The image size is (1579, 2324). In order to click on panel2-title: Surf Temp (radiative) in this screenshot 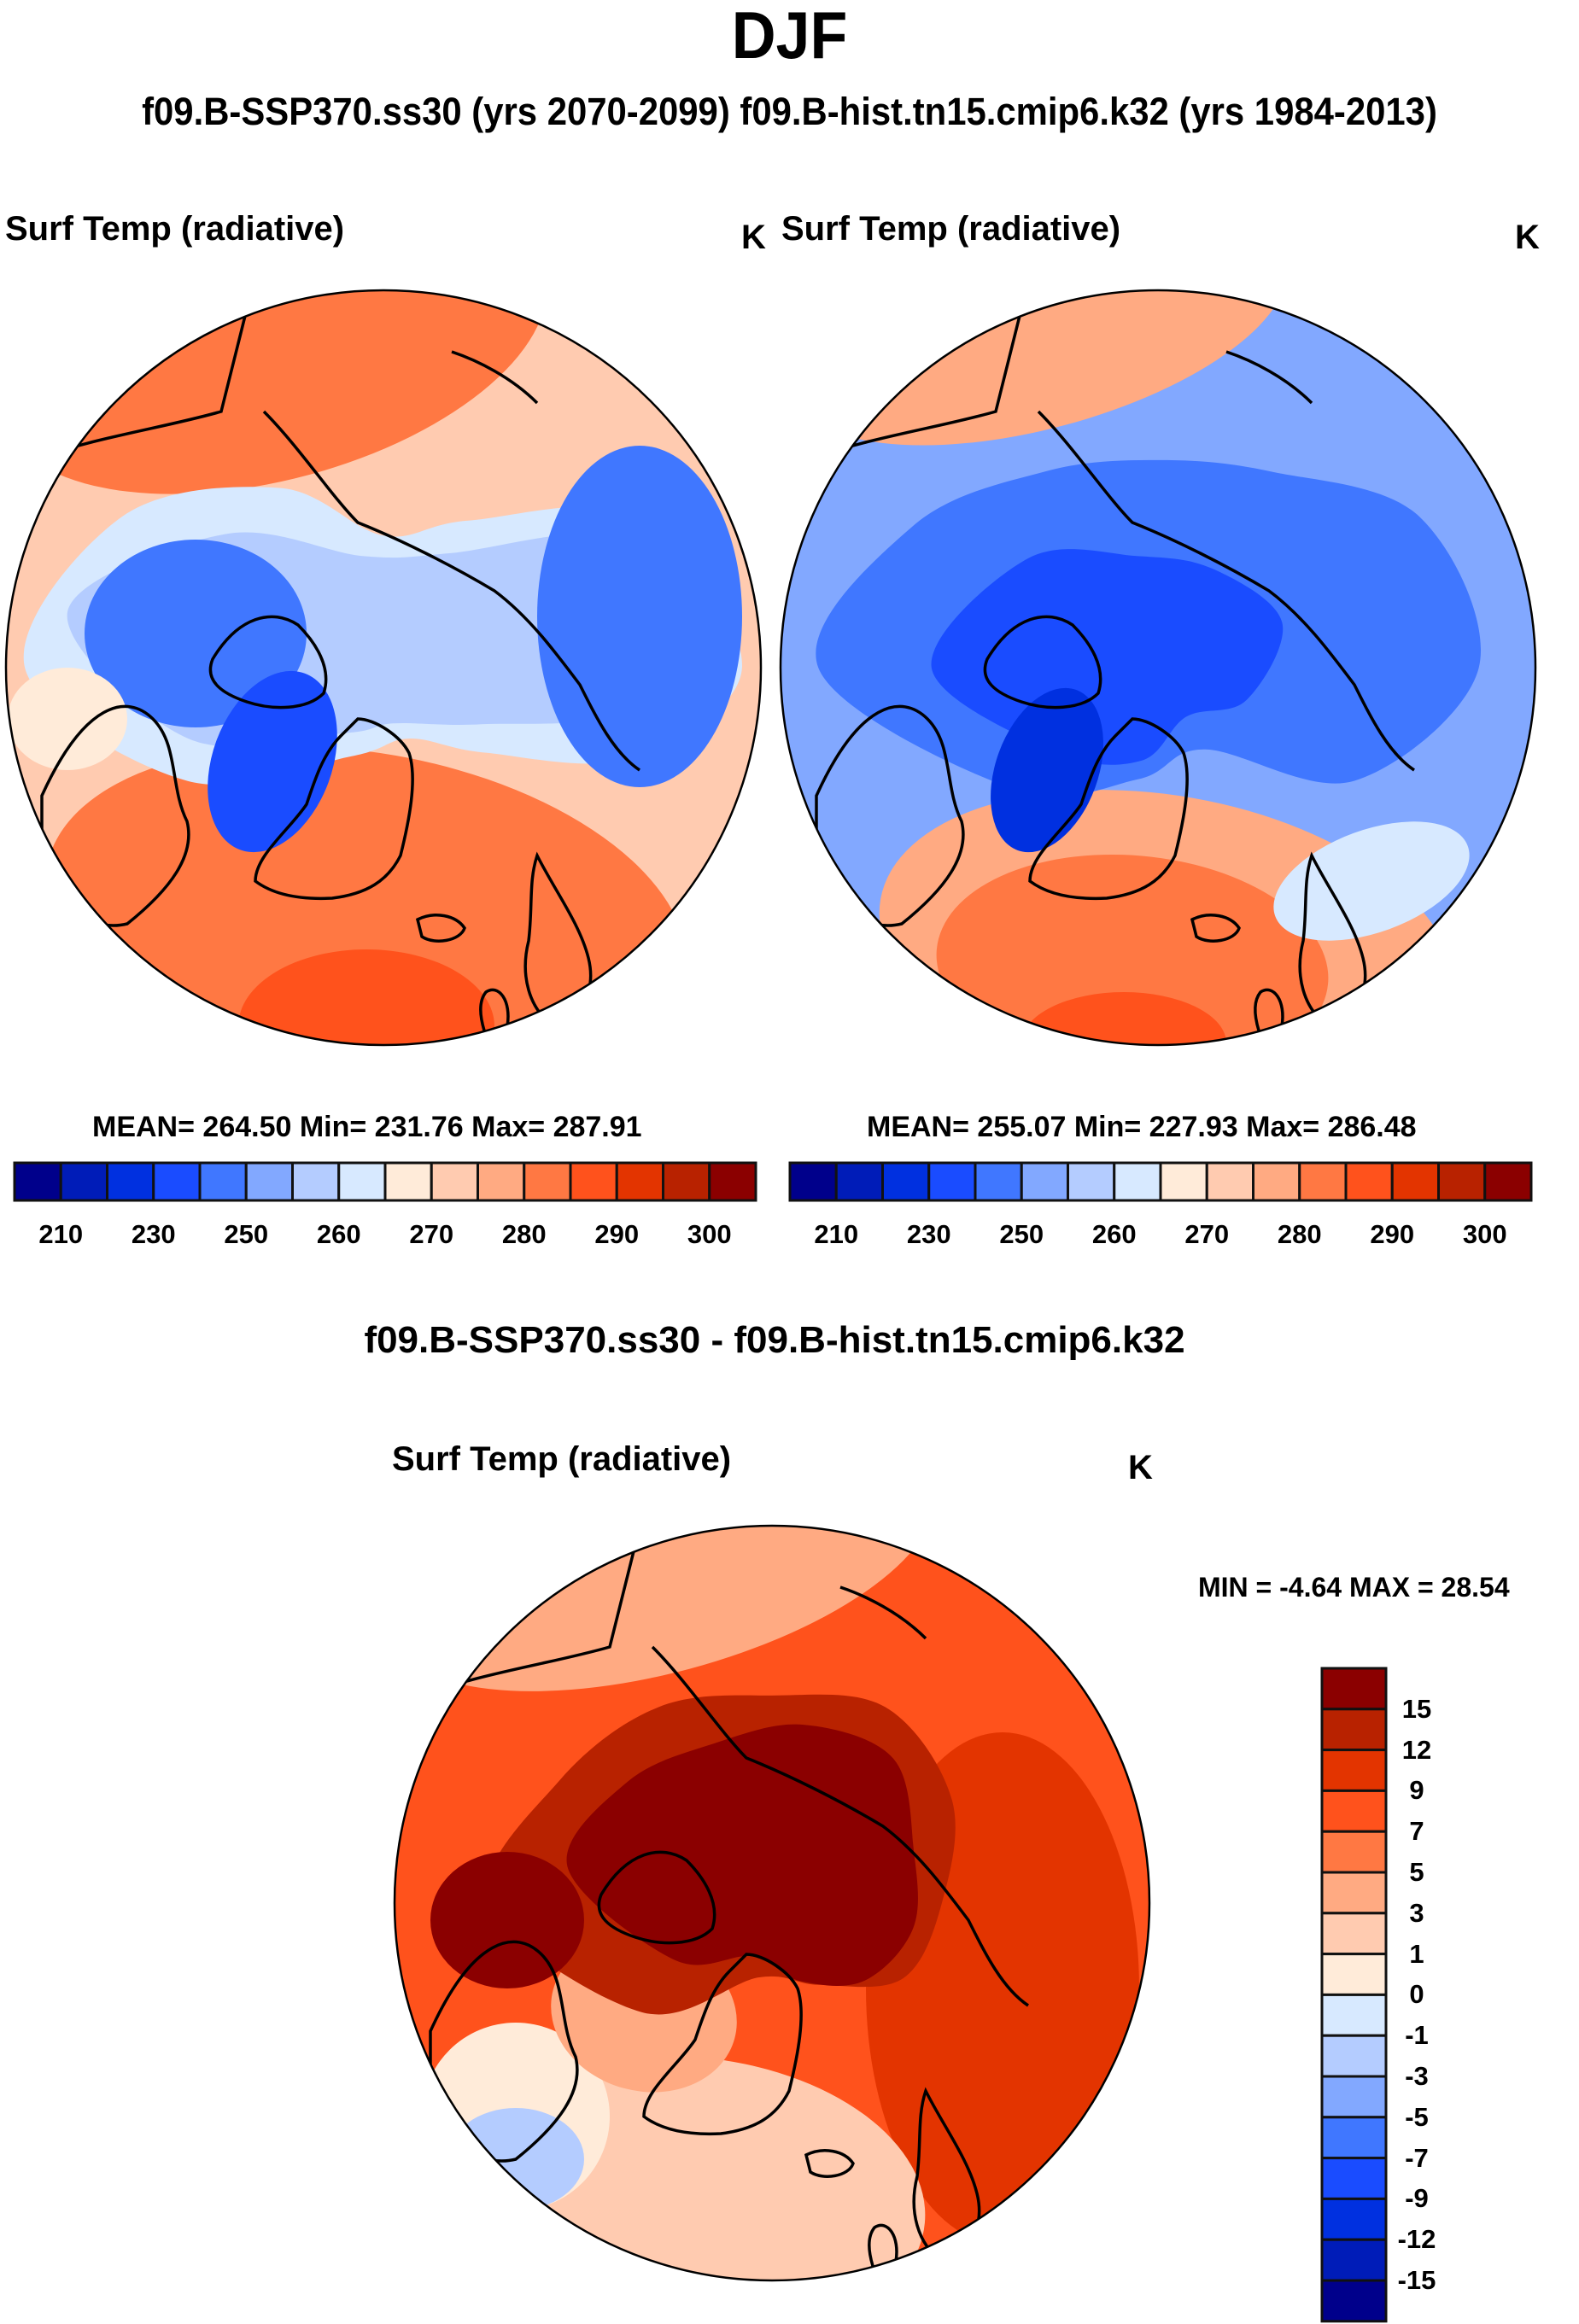, I will do `click(951, 229)`.